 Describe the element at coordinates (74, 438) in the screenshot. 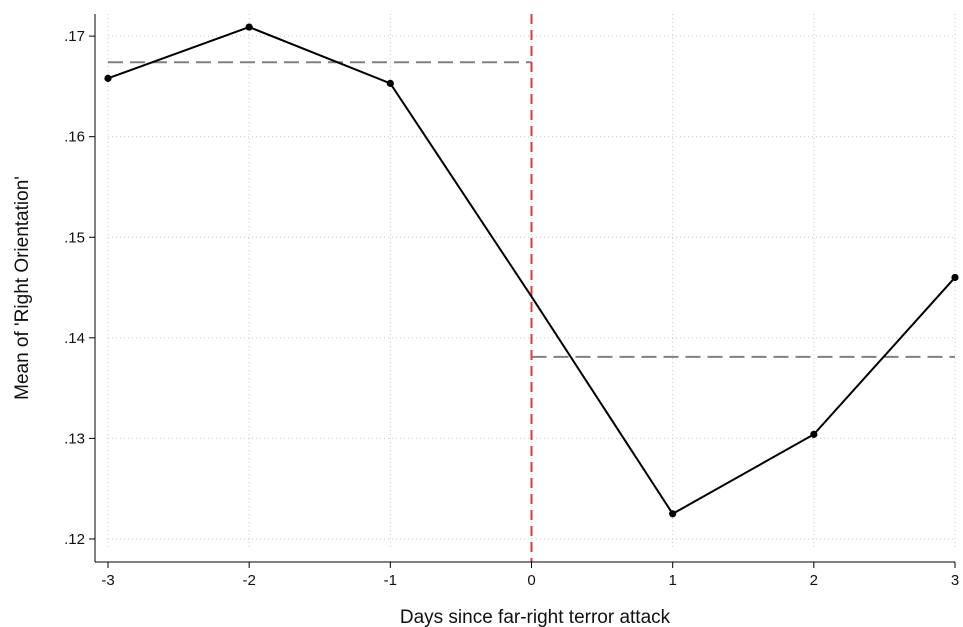

I see `y-tick-label: .13` at that location.